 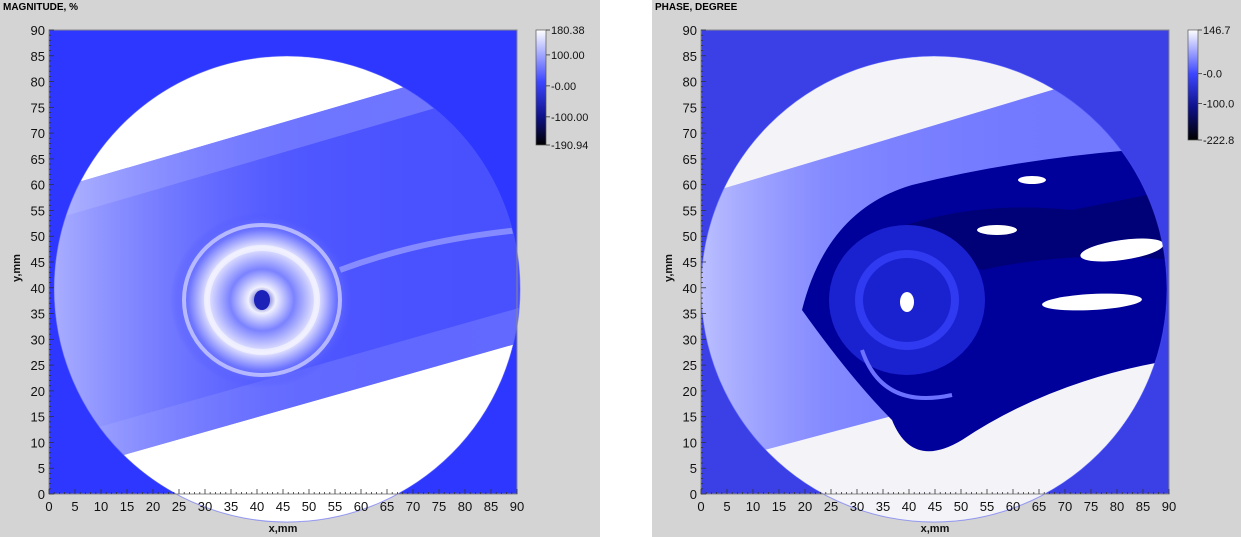 I want to click on y-tick-label: 20, so click(x=38, y=391).